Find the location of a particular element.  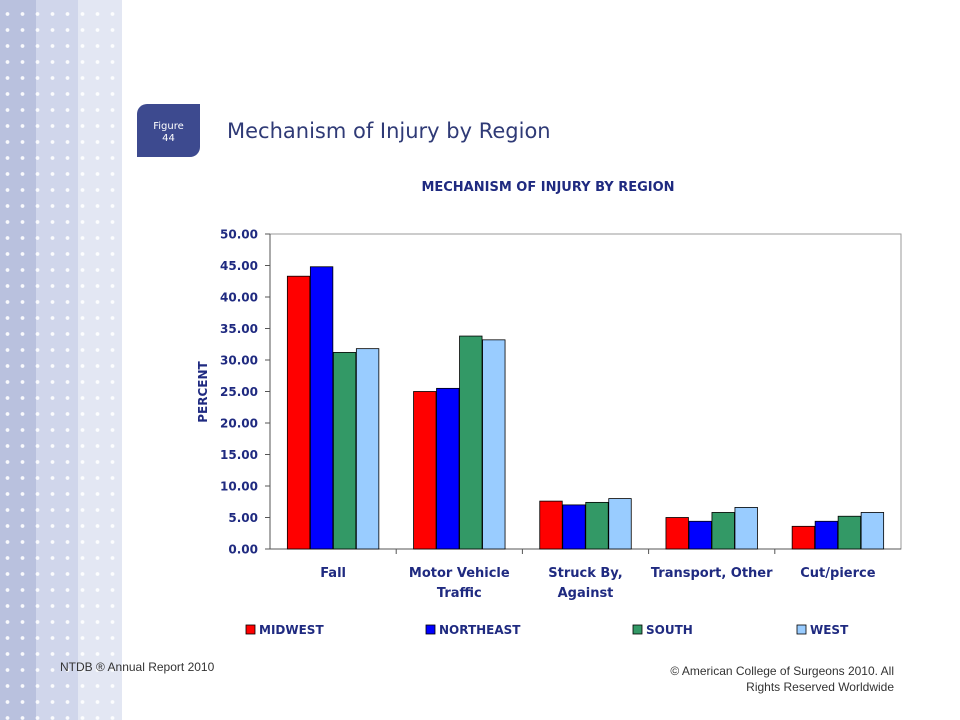

y-axis-label: PERCENT is located at coordinates (203, 391).